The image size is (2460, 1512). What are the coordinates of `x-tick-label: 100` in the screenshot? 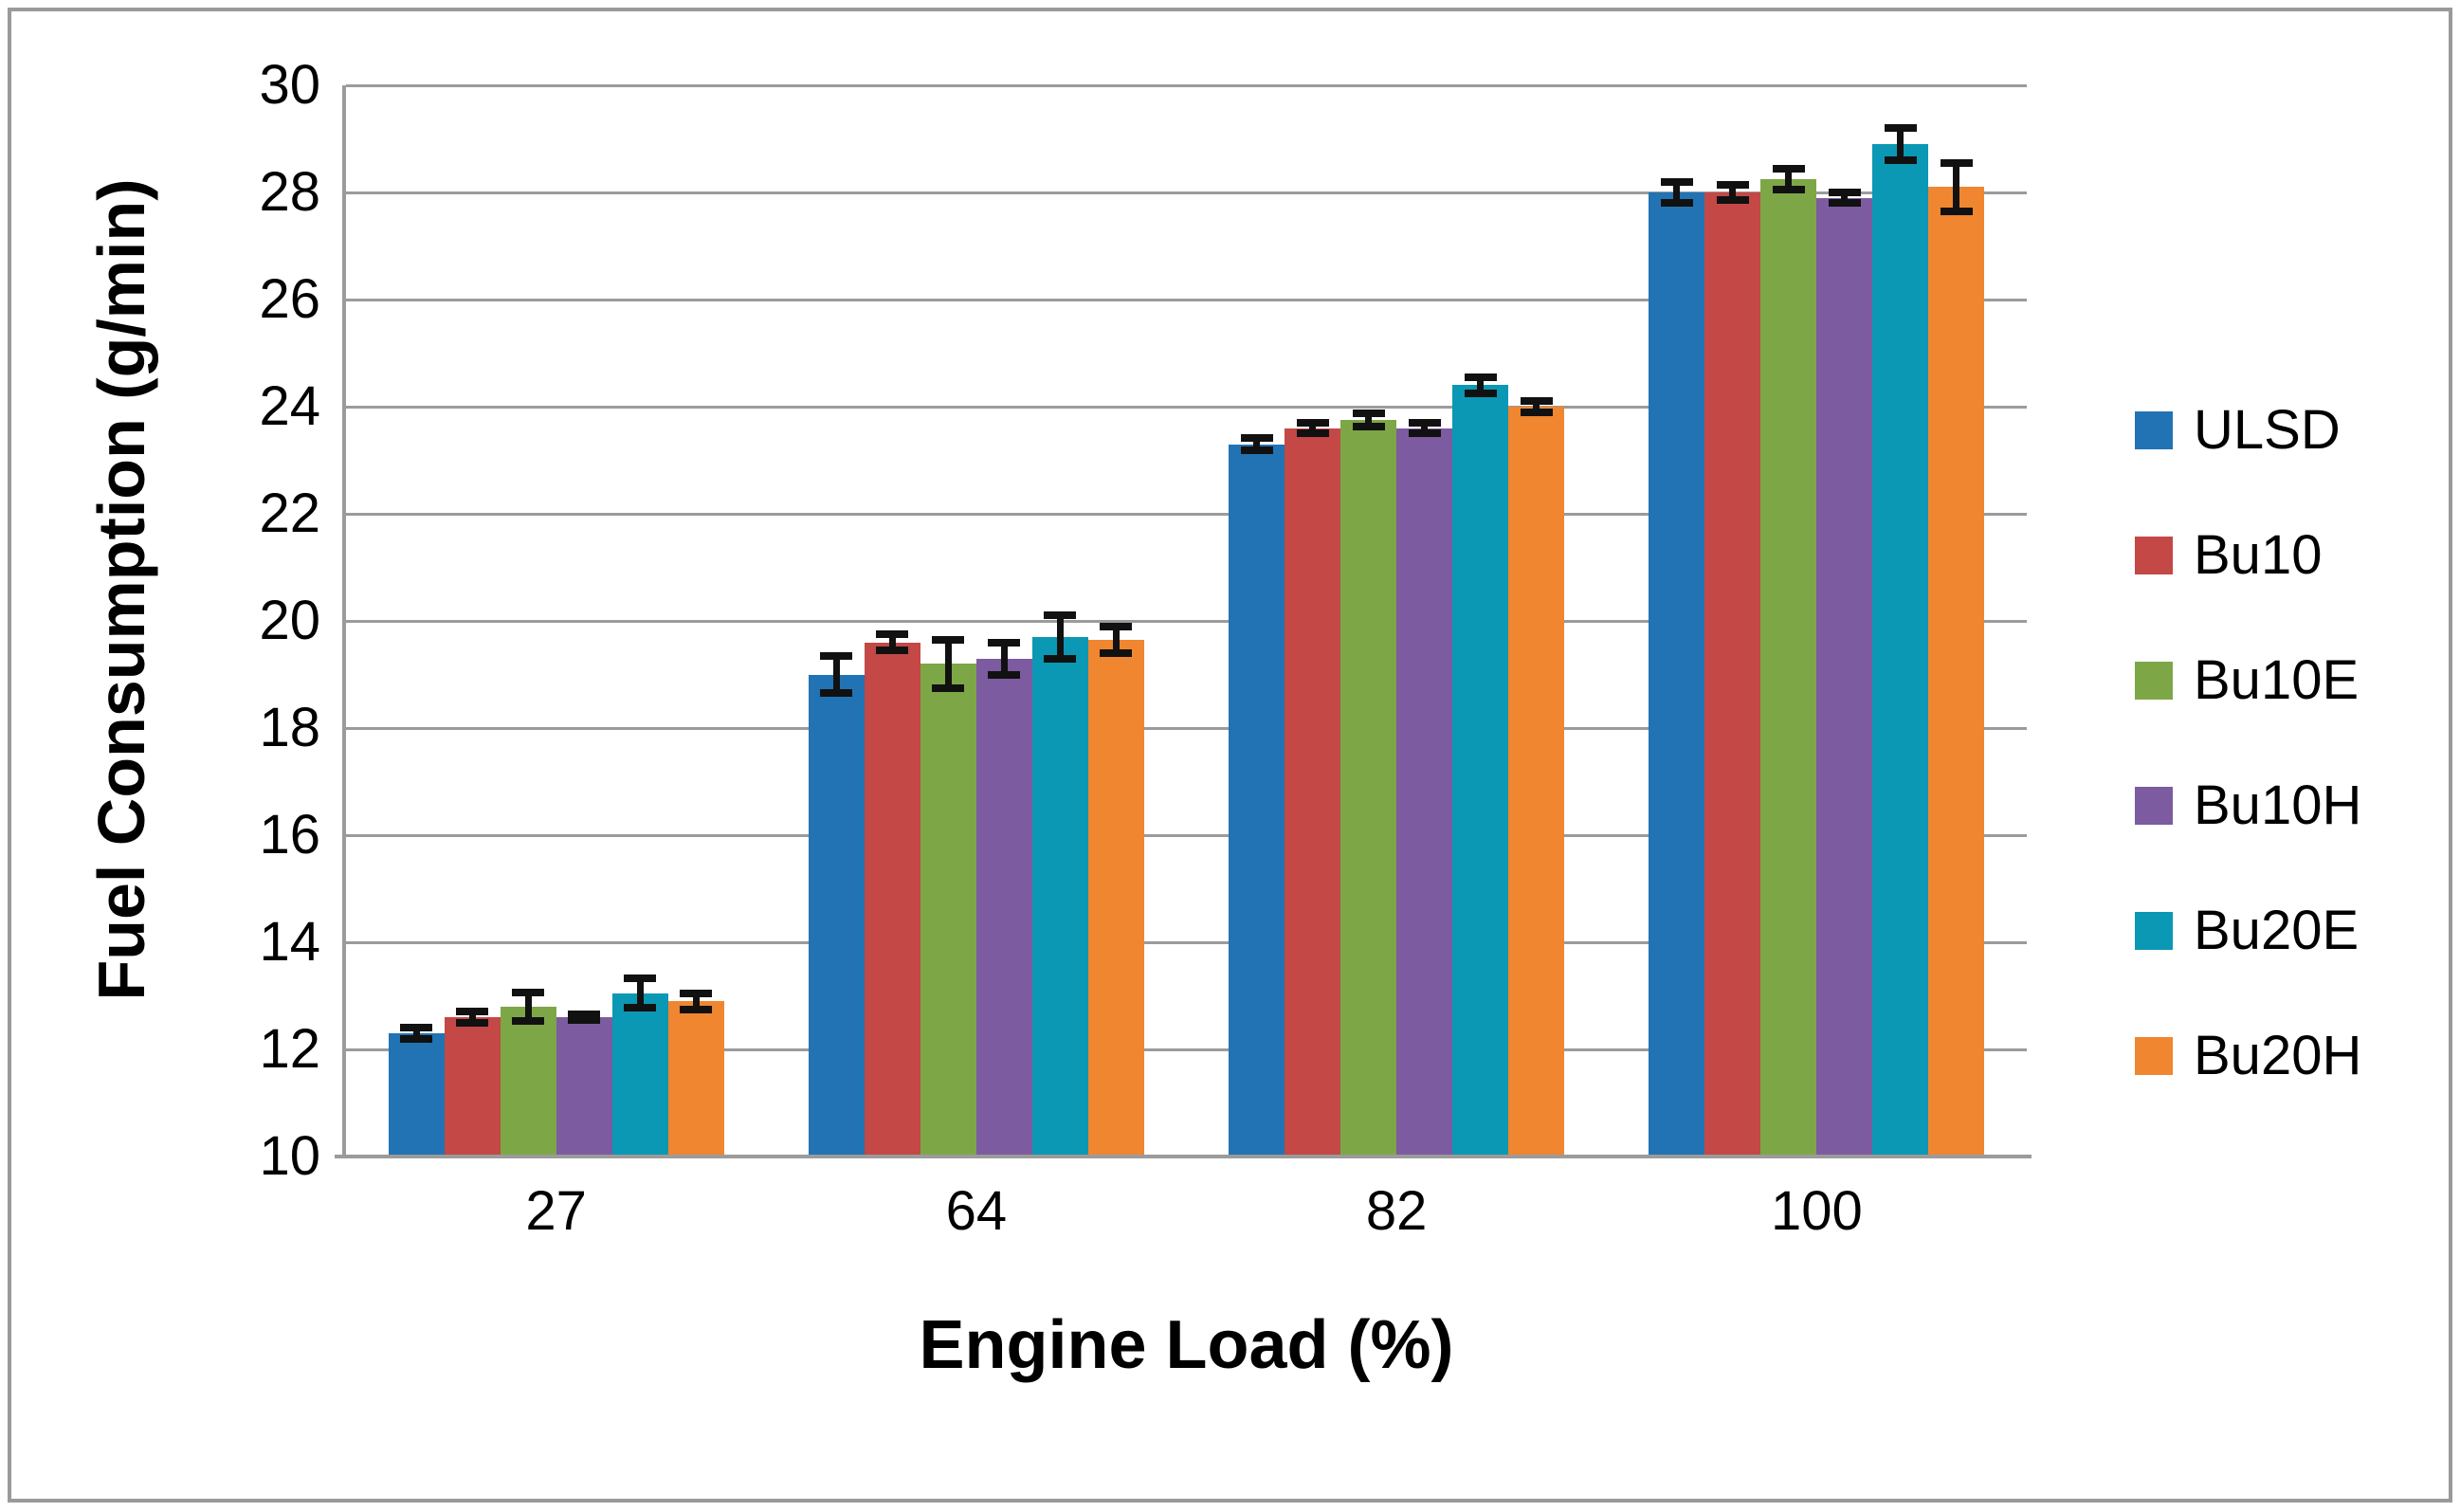 It's located at (1816, 1211).